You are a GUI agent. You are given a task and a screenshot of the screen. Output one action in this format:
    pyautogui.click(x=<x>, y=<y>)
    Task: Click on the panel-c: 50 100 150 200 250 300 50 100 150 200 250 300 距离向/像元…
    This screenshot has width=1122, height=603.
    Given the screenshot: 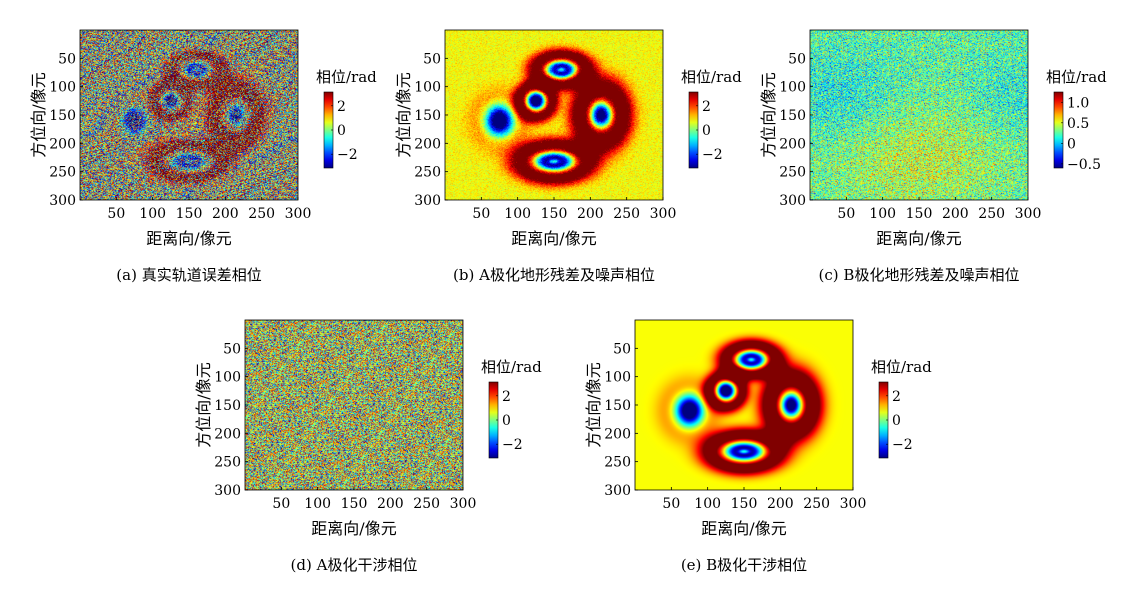 What is the action you would take?
    pyautogui.click(x=933, y=156)
    